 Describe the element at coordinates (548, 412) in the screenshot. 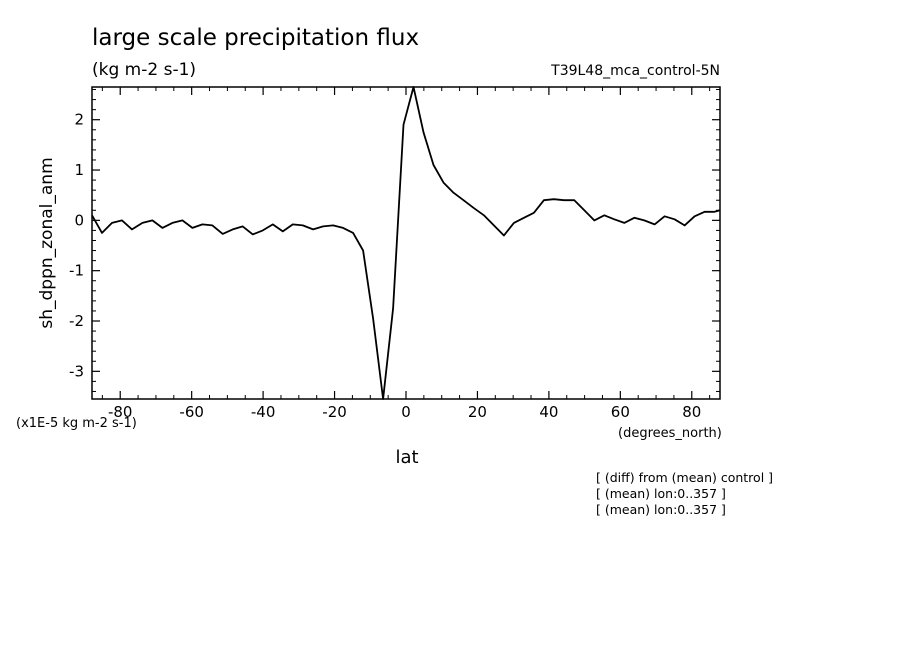

I see `x-tick-label: 40` at that location.